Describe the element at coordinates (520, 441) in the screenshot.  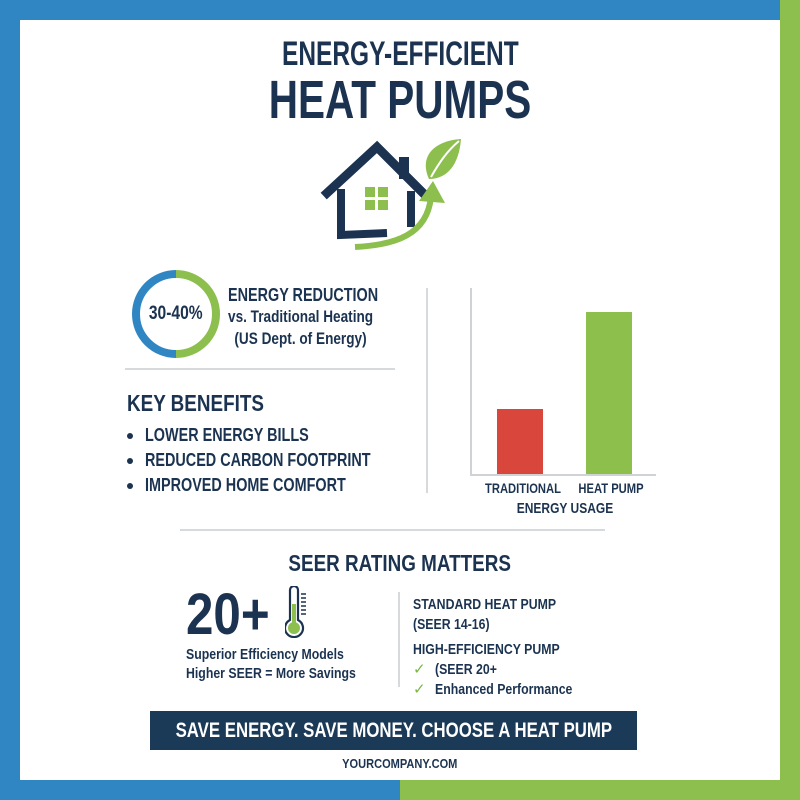
I see `bar-traditional` at that location.